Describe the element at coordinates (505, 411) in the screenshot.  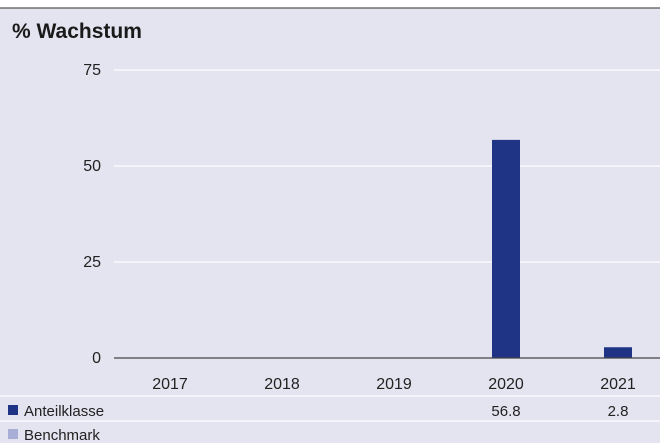
I see `legend-value: 56.8` at that location.